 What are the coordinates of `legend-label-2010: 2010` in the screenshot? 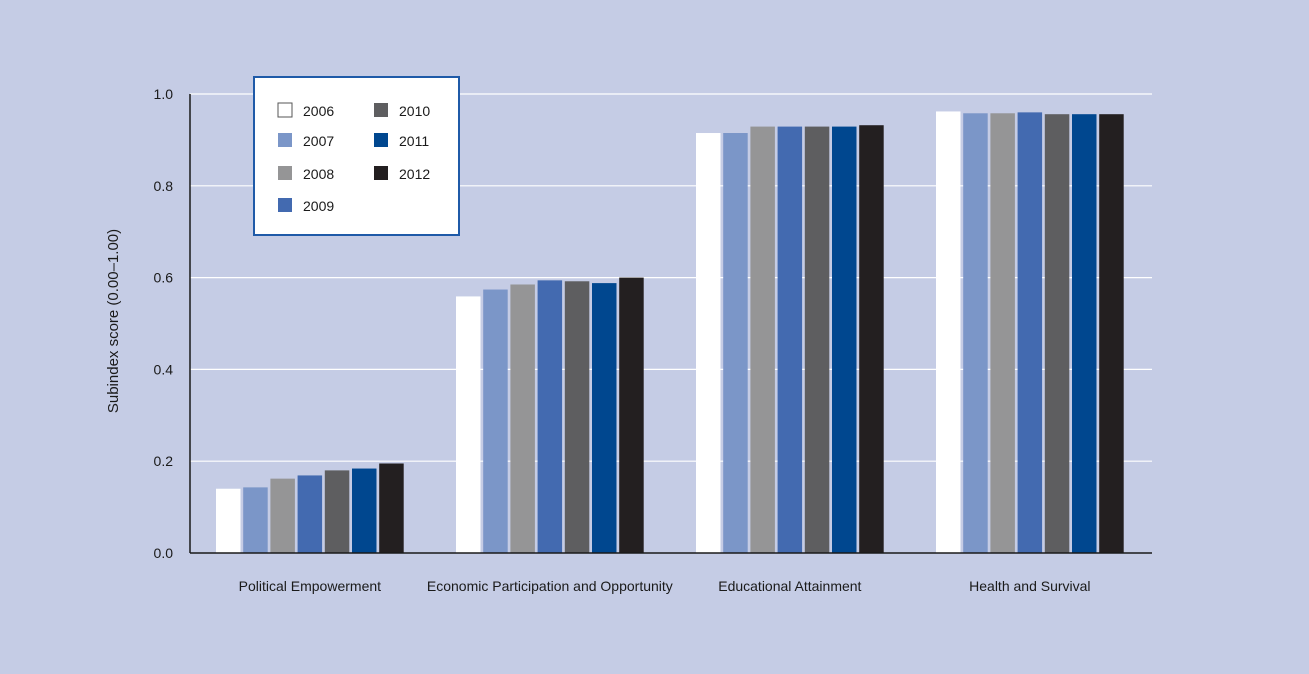 It's located at (414, 111).